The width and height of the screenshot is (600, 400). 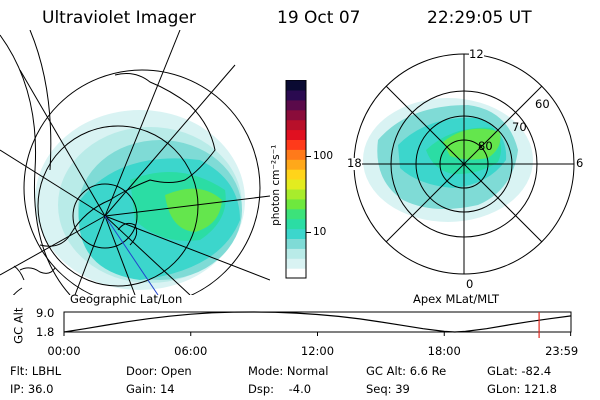 I want to click on mode-readout: Mode: Normal, so click(x=288, y=371).